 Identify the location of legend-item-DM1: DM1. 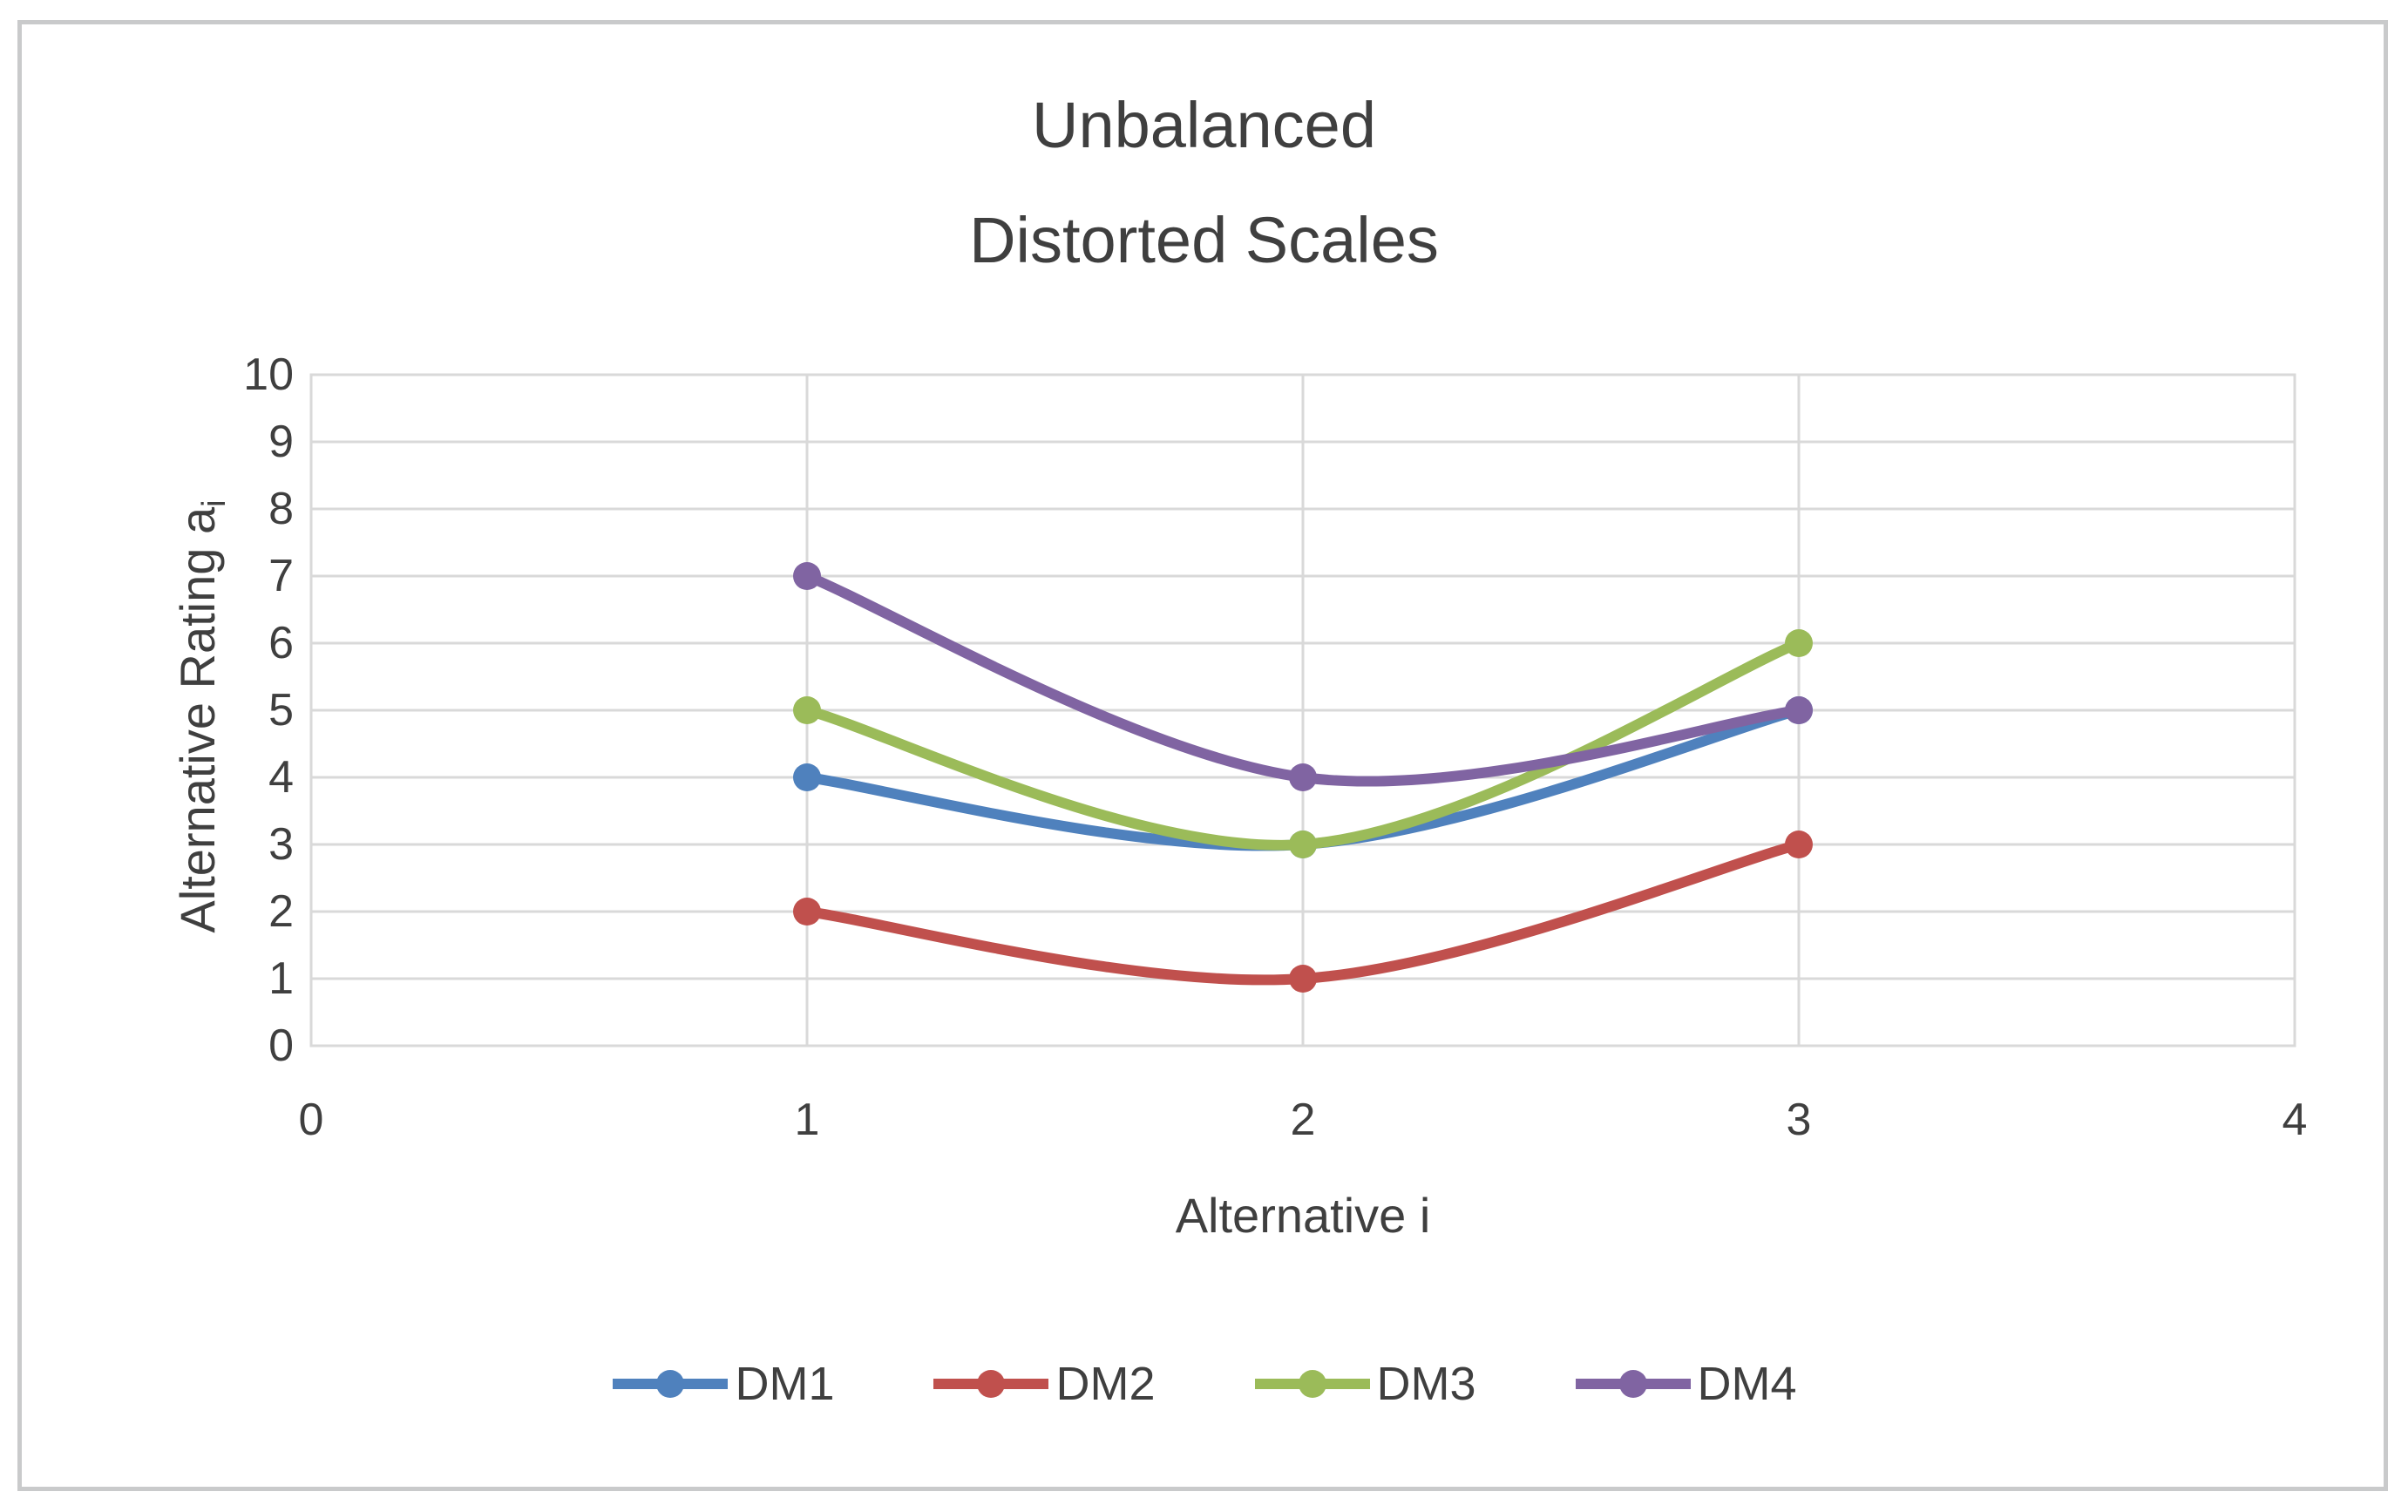
(723, 1384).